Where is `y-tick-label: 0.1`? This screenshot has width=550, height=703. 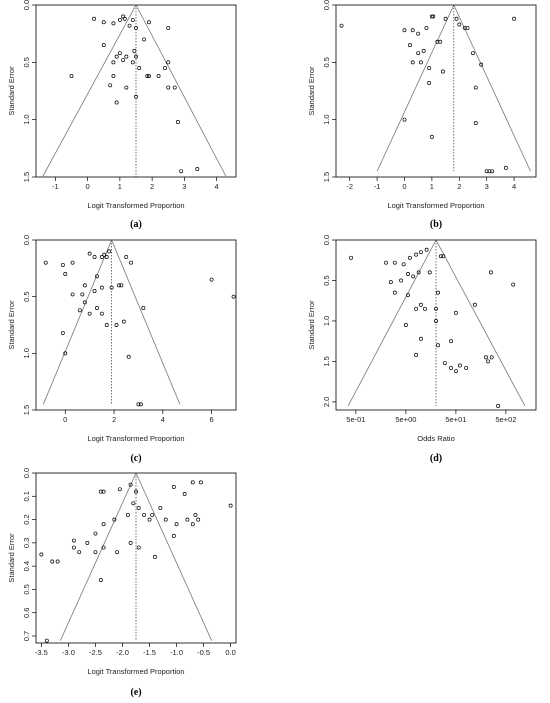
y-tick-label: 0.1 is located at coordinates (26, 496).